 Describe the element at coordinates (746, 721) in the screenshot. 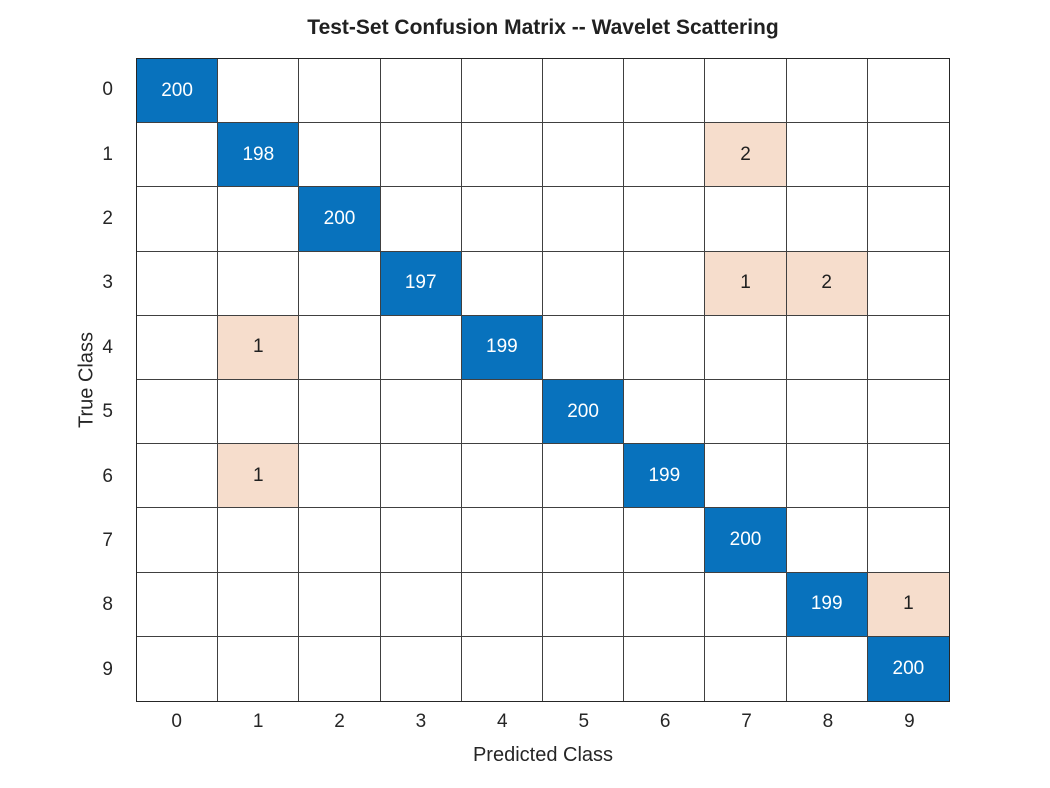

I see `x-tick-label: 7` at that location.